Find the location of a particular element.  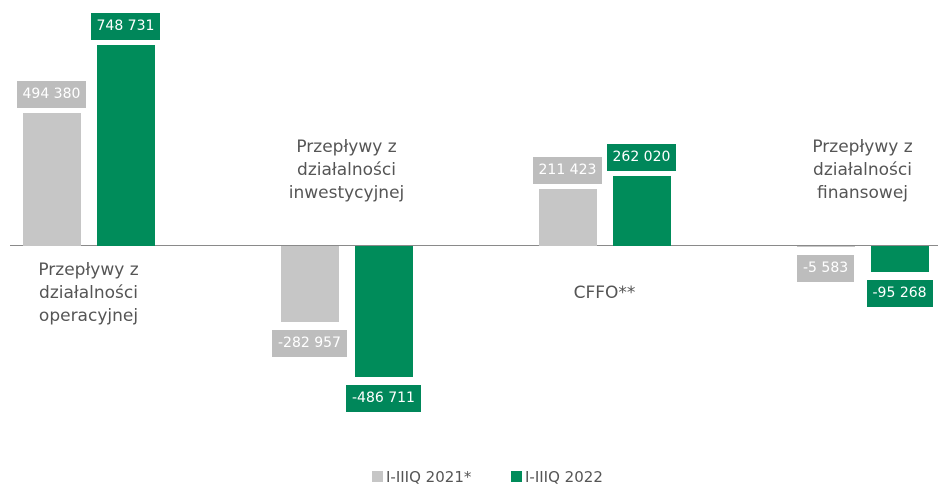

category-label: Przepływy z działalności inwestycyjnej is located at coordinates (346, 170).